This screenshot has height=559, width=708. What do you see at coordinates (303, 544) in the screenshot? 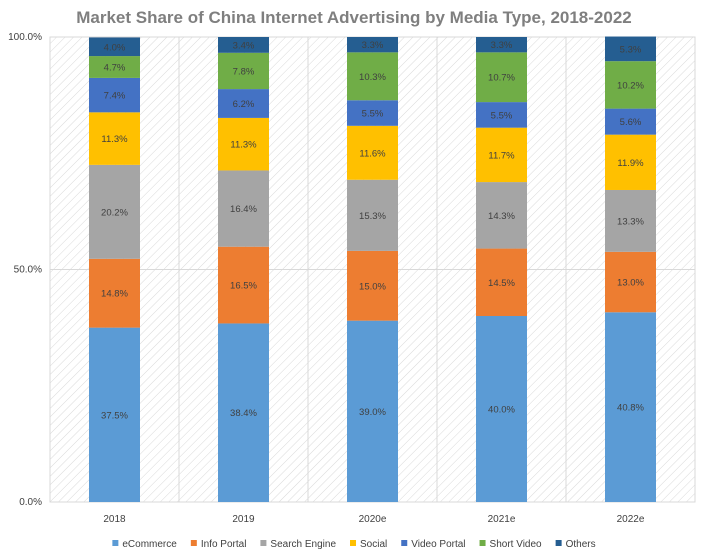
I see `legend-label: Search Engine` at bounding box center [303, 544].